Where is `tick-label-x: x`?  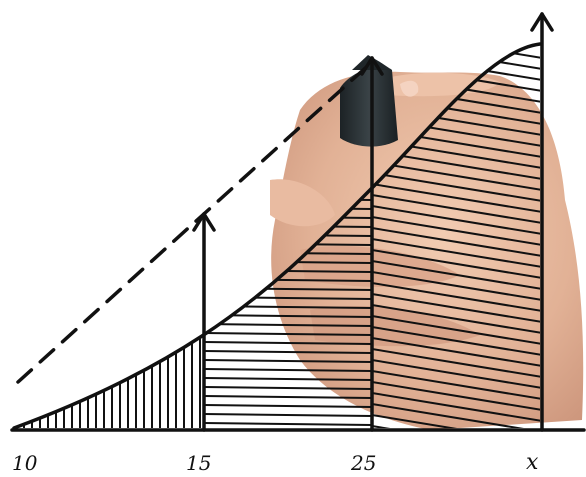 tick-label-x: x is located at coordinates (532, 462).